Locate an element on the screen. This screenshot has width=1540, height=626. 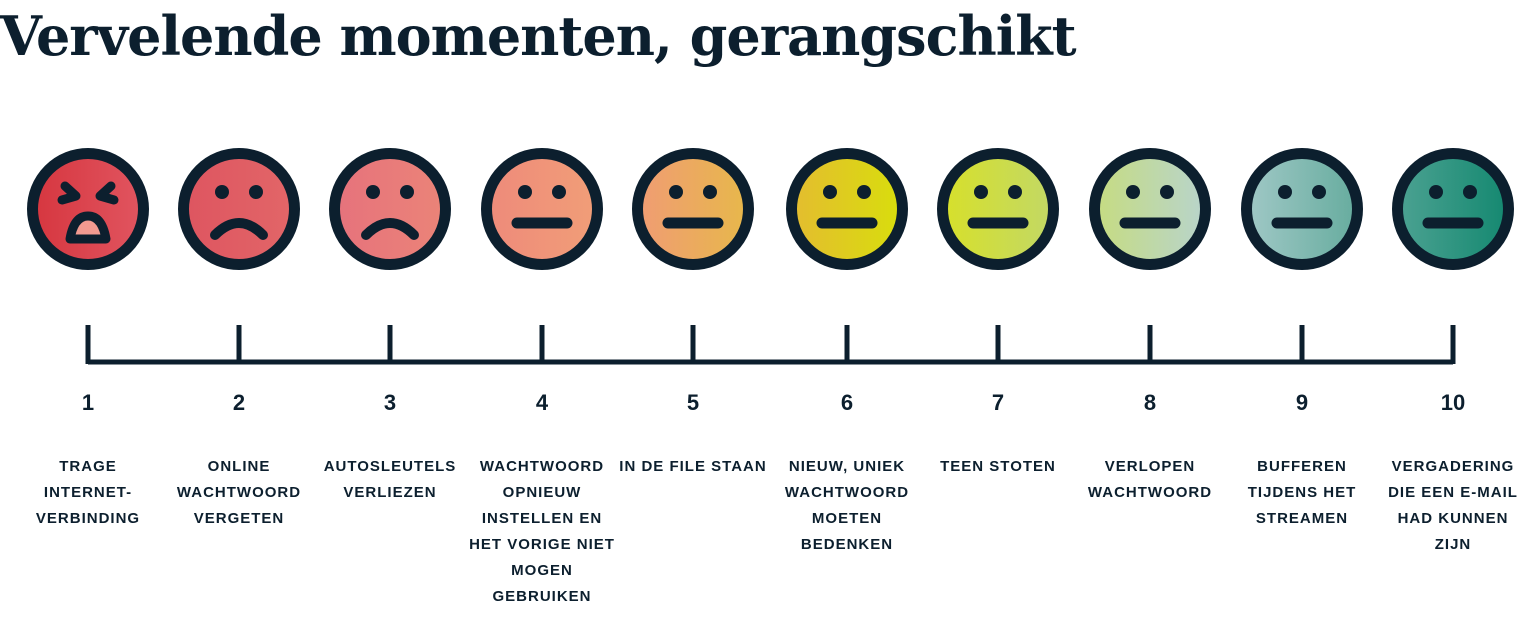
page-title: Vervelende momenten, gerangschikt is located at coordinates (538, 36).